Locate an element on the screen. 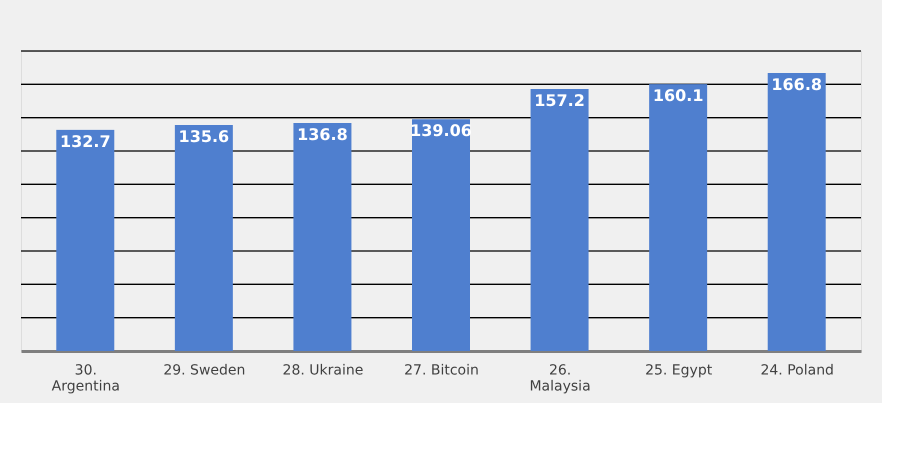  data-label: 166.8 is located at coordinates (796, 84).